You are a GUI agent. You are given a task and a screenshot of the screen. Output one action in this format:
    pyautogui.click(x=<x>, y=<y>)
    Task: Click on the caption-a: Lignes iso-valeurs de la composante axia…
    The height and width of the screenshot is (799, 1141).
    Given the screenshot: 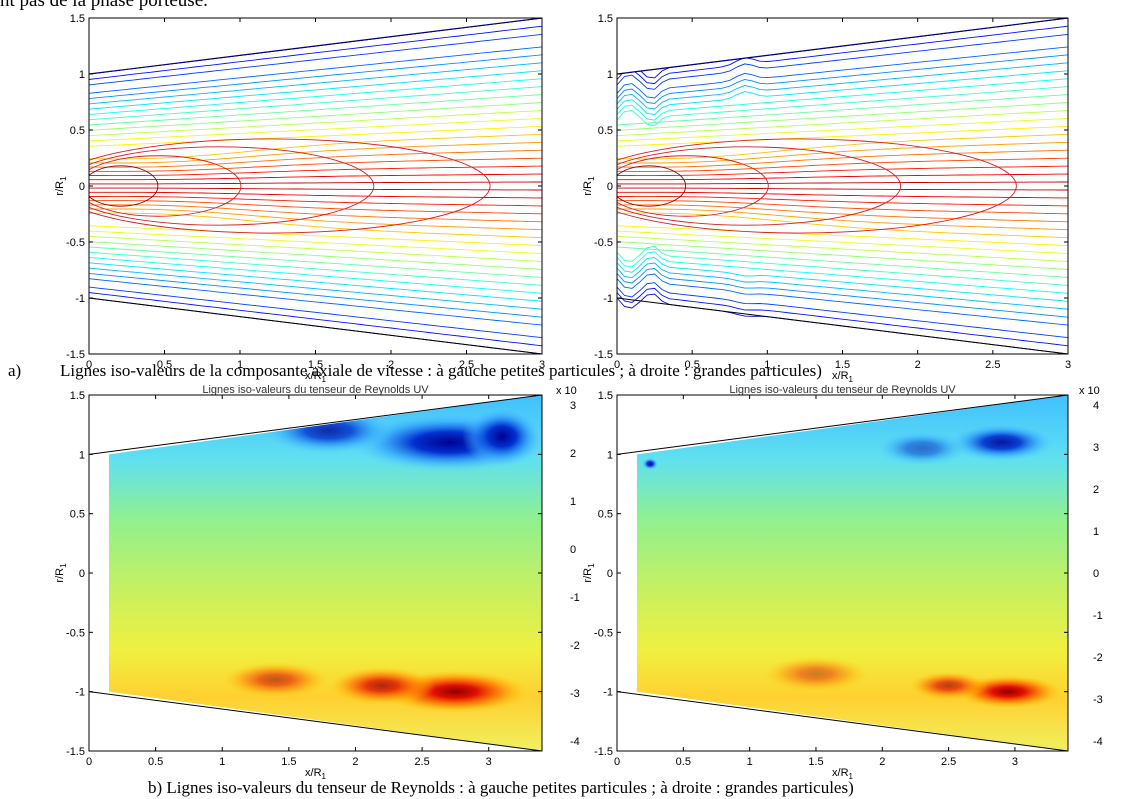 What is the action you would take?
    pyautogui.click(x=441, y=370)
    